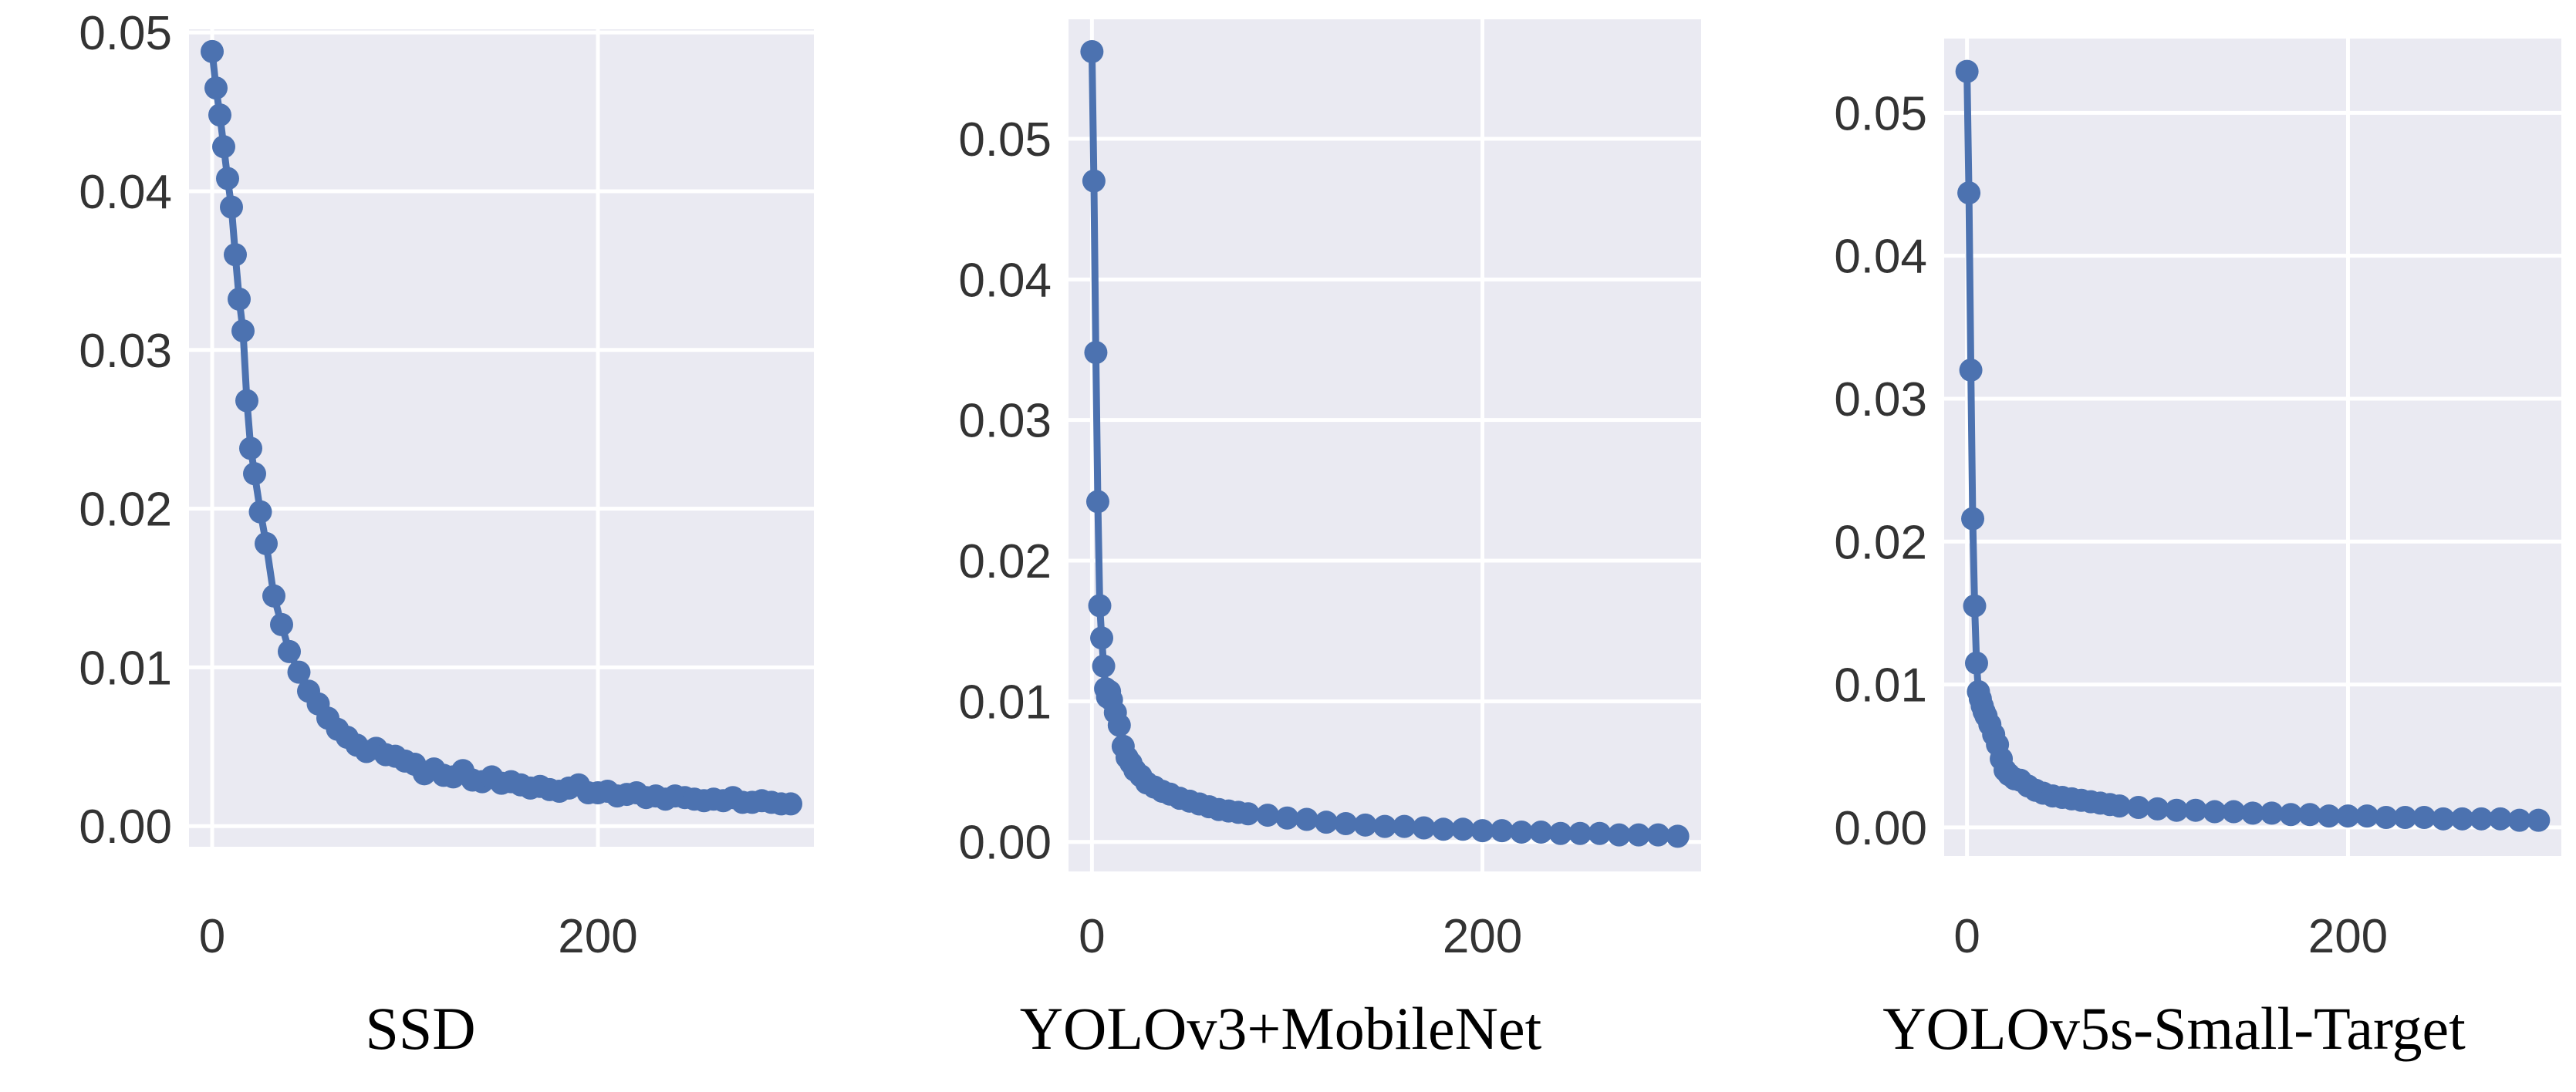 This screenshot has width=2576, height=1092. Describe the element at coordinates (1281, 1028) in the screenshot. I see `chart-caption: YOLOv3+MobileNet` at that location.